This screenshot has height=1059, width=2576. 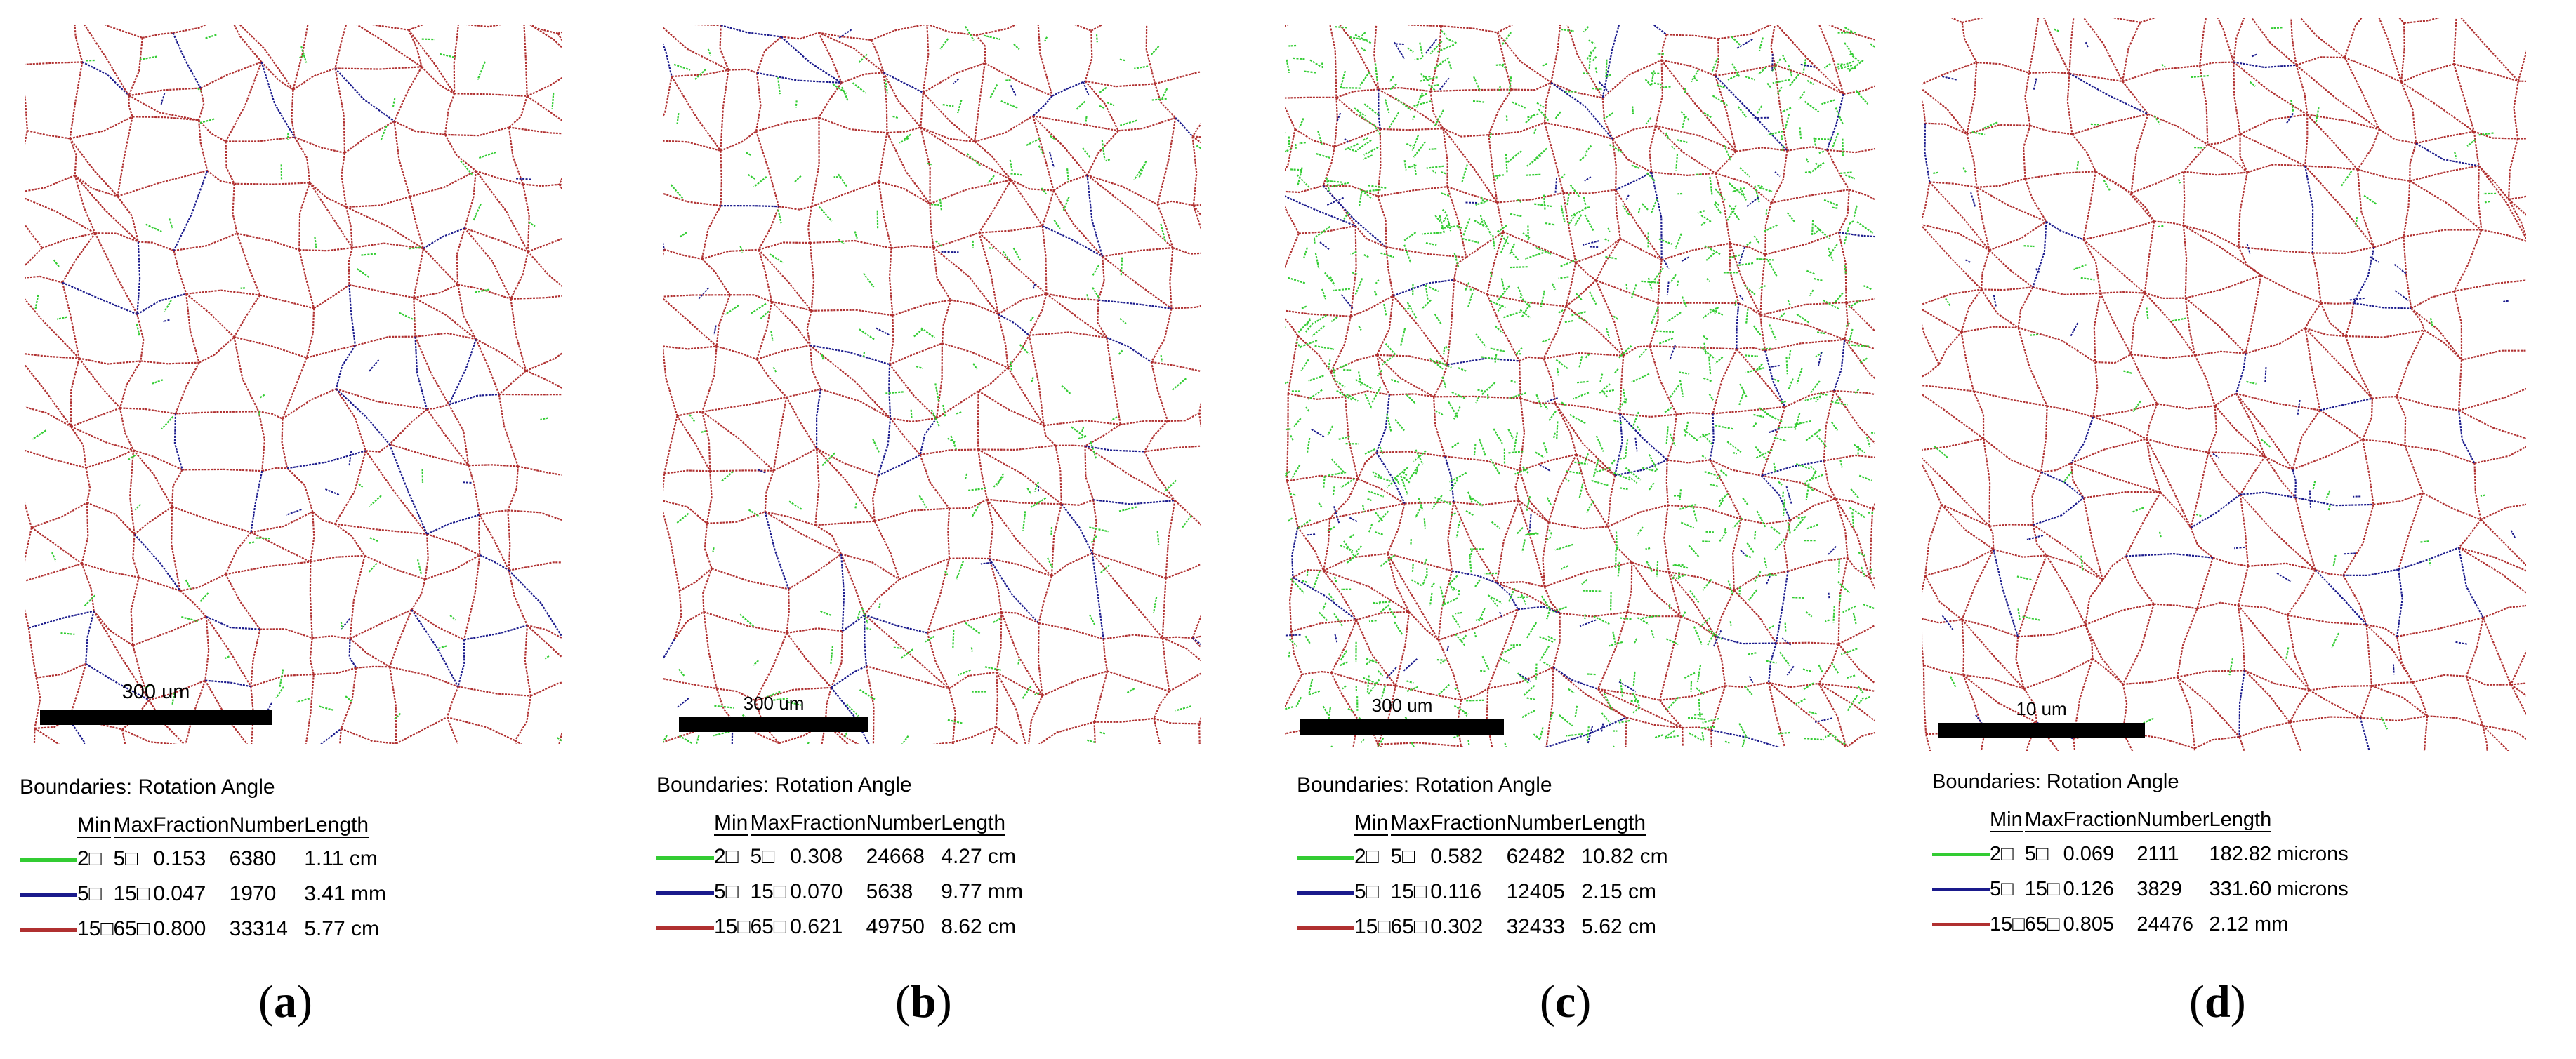 What do you see at coordinates (131, 928) in the screenshot?
I see `row-max: 65□` at bounding box center [131, 928].